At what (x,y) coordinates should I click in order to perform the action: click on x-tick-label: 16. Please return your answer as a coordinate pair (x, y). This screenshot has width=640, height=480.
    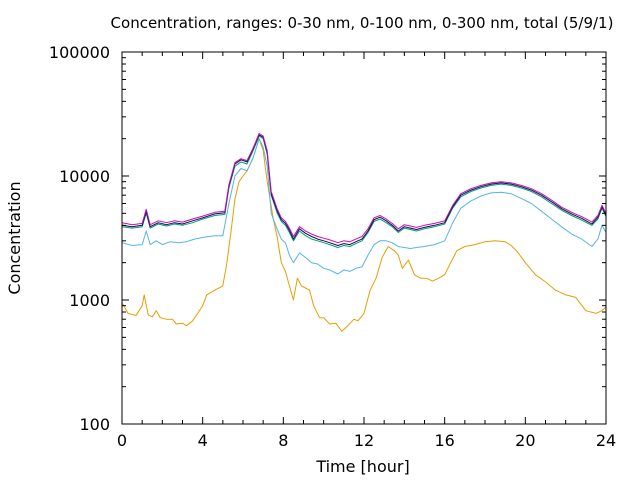
    Looking at the image, I should click on (444, 440).